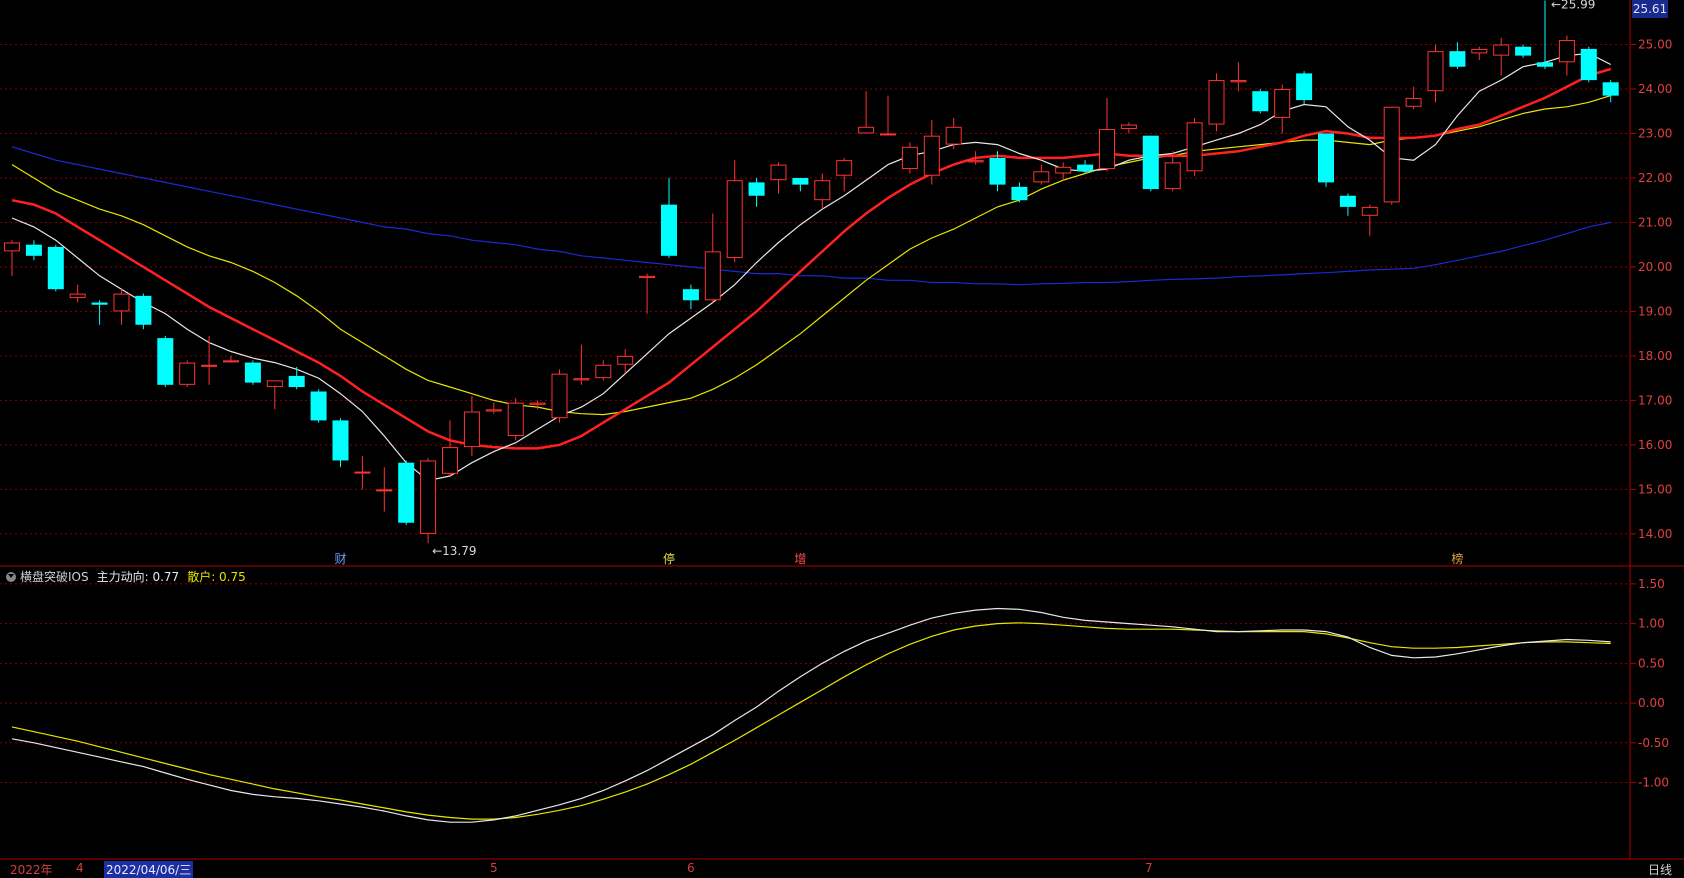 This screenshot has height=878, width=1684. Describe the element at coordinates (1655, 267) in the screenshot. I see `price-tick-label: 20.00` at that location.